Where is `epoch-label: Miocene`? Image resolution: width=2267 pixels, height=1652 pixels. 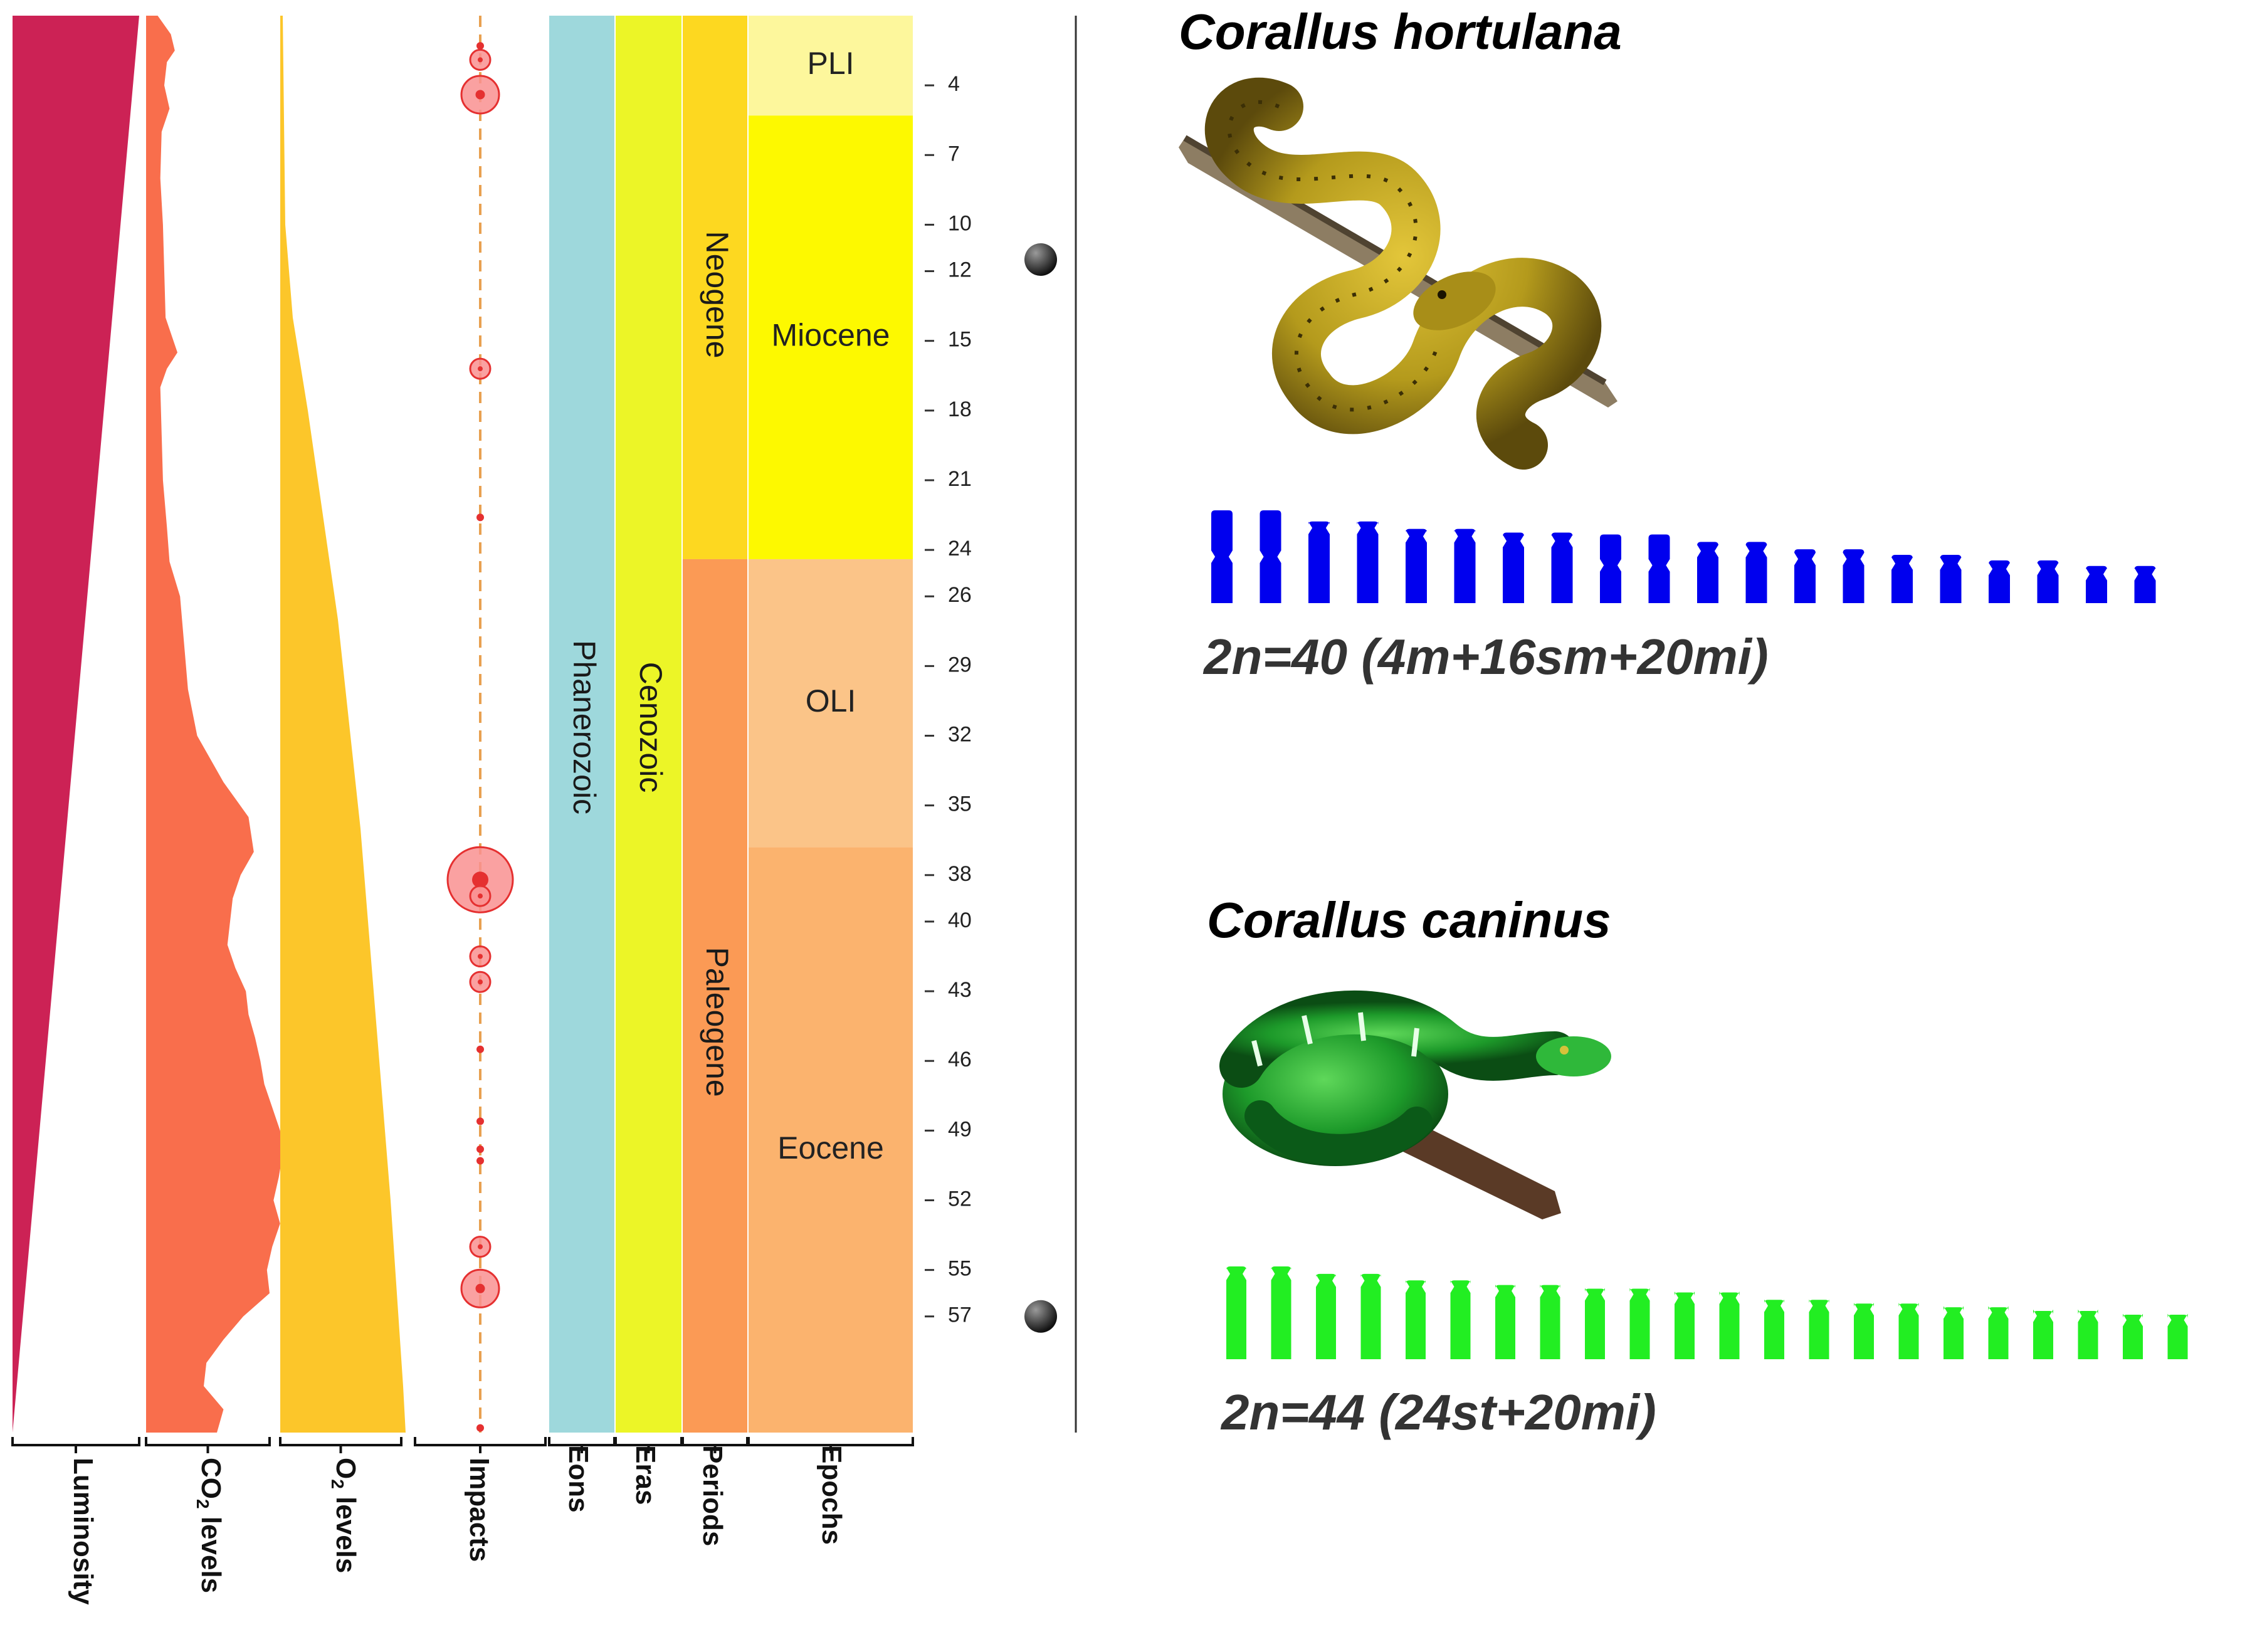 epoch-label: Miocene is located at coordinates (831, 334).